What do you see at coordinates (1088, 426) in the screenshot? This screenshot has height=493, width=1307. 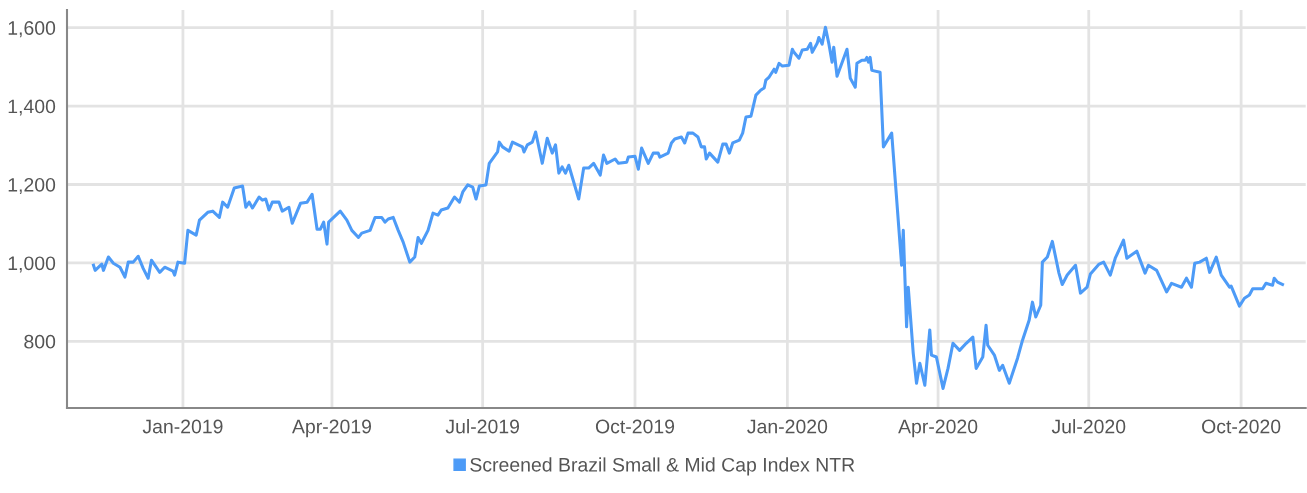 I see `x-tick-label: Jul-2020` at bounding box center [1088, 426].